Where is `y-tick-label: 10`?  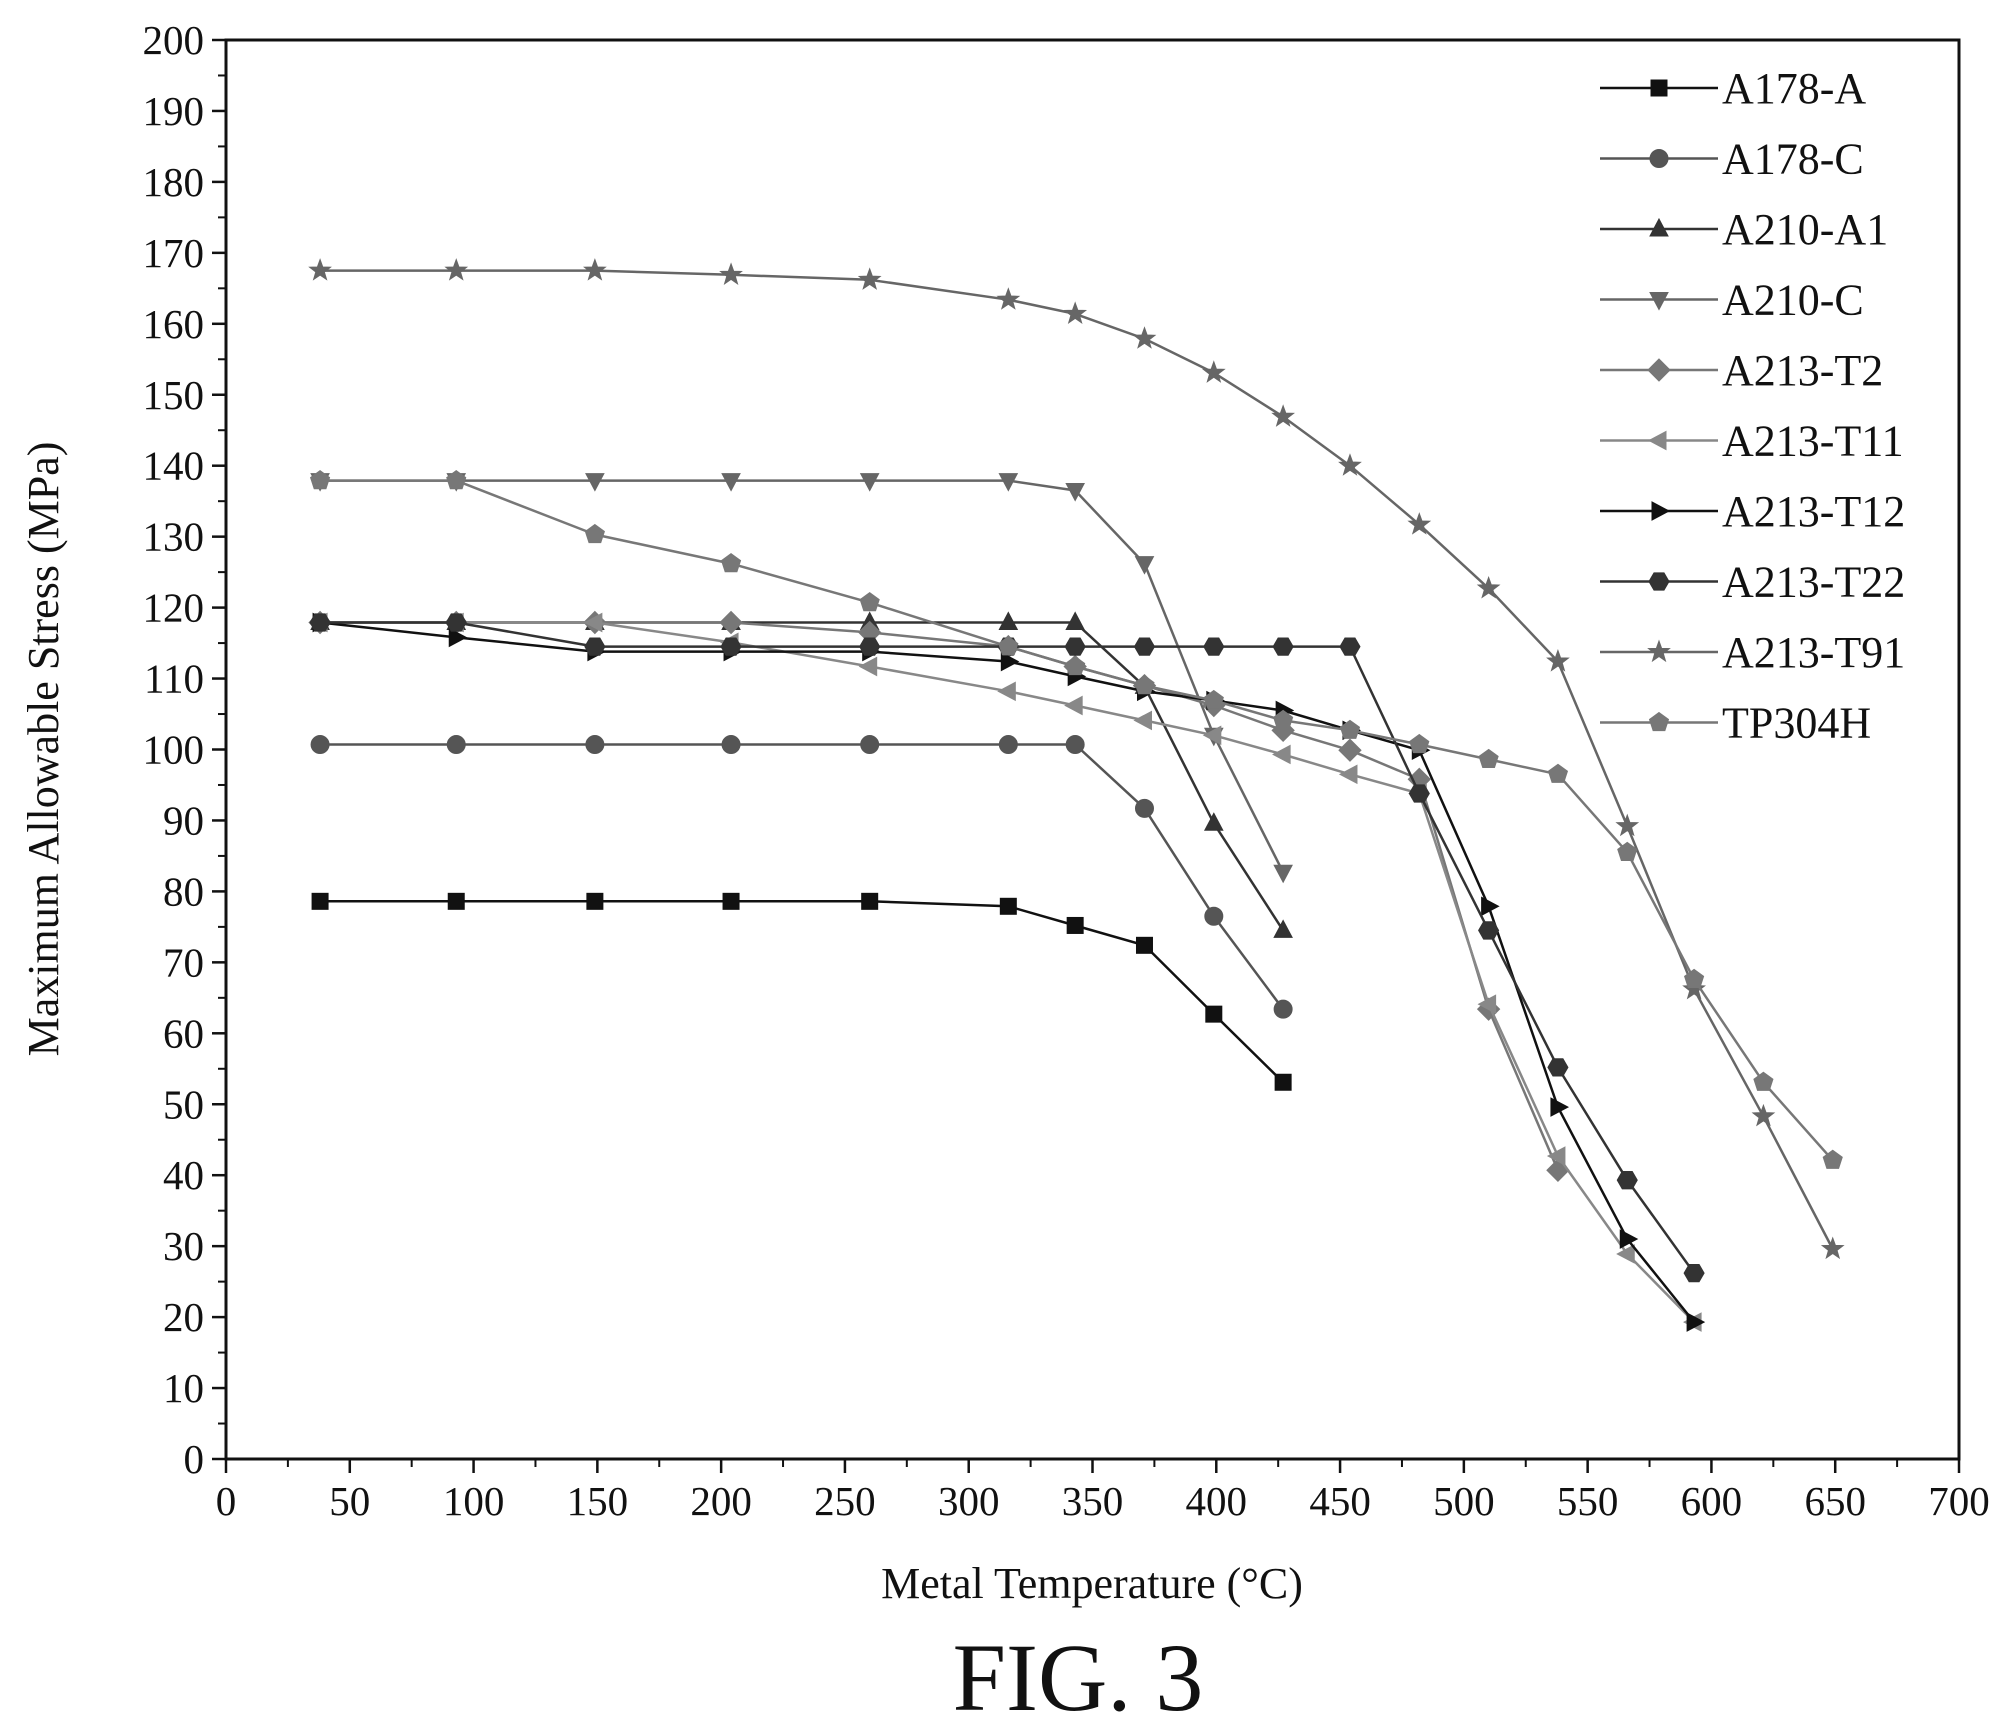
y-tick-label: 10 is located at coordinates (183, 1388).